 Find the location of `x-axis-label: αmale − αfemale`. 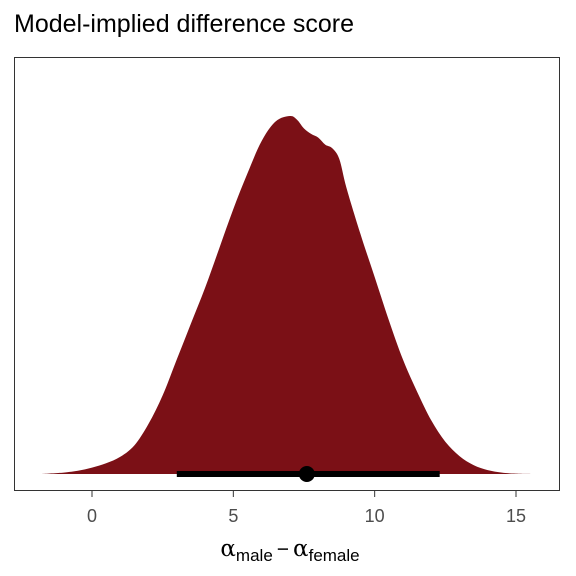

x-axis-label: αmale − αfemale is located at coordinates (289, 550).